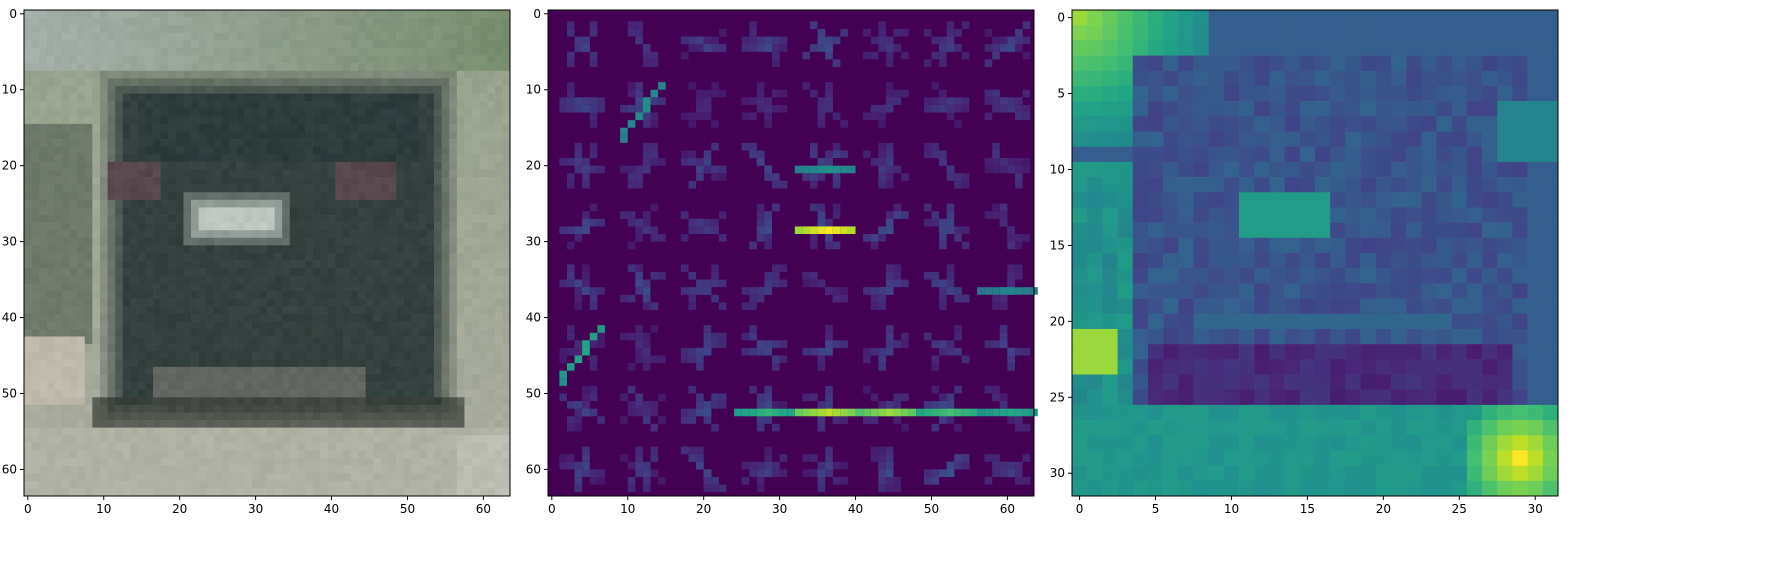  What do you see at coordinates (9, 469) in the screenshot?
I see `image-original-y-tick-label: 60` at bounding box center [9, 469].